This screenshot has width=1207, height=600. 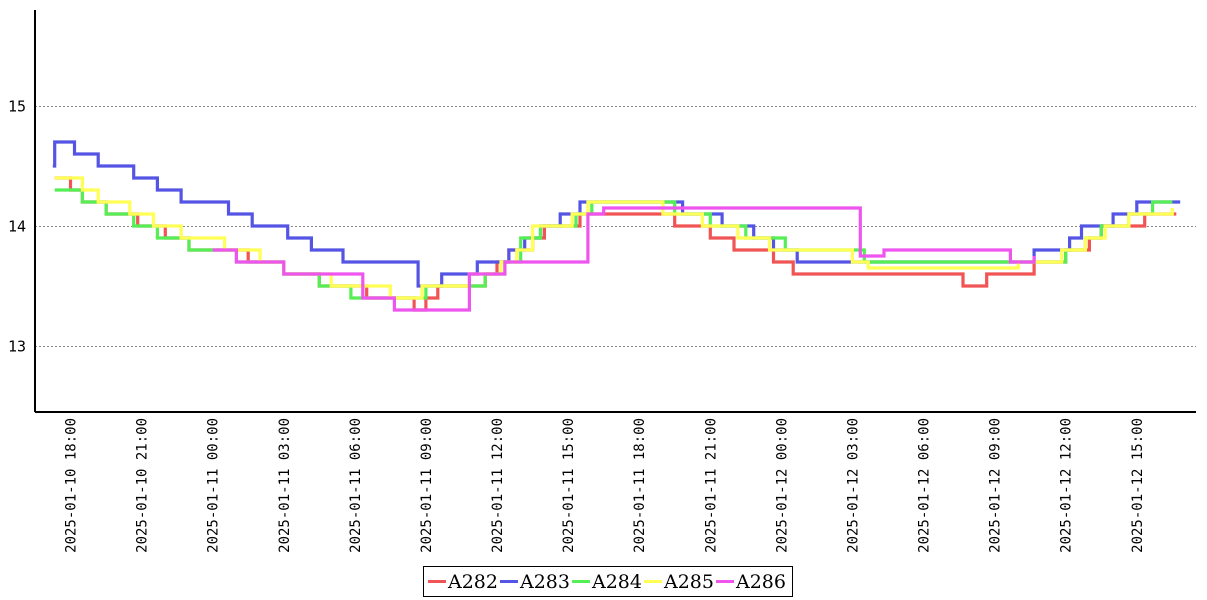 I want to click on y-tick-label: 13, so click(x=17, y=347).